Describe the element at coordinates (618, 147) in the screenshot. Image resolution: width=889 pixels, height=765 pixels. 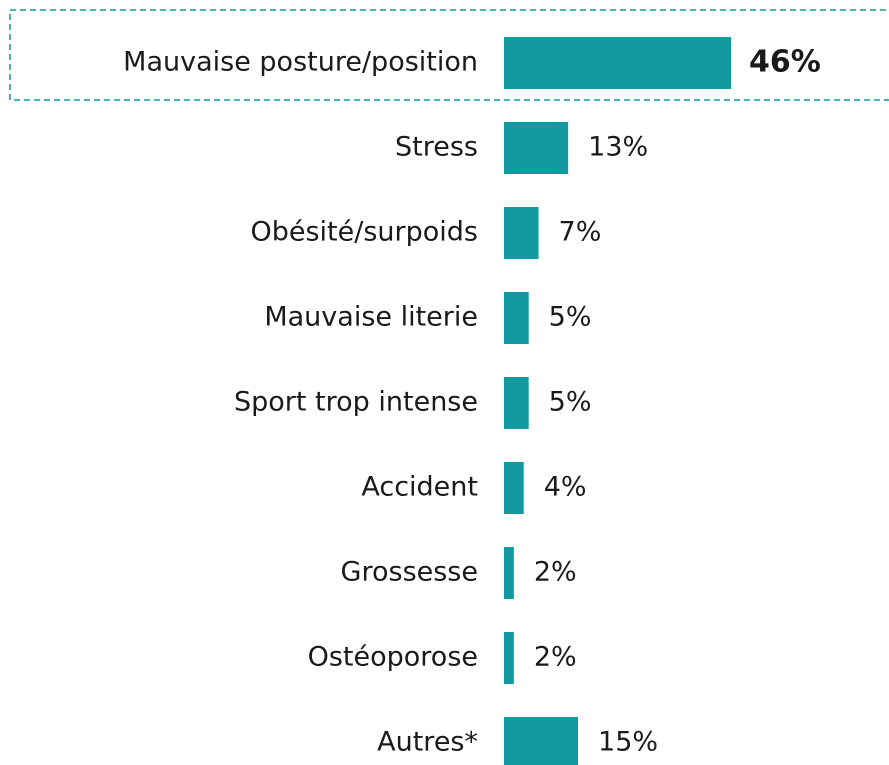
I see `value-label: 13%` at that location.